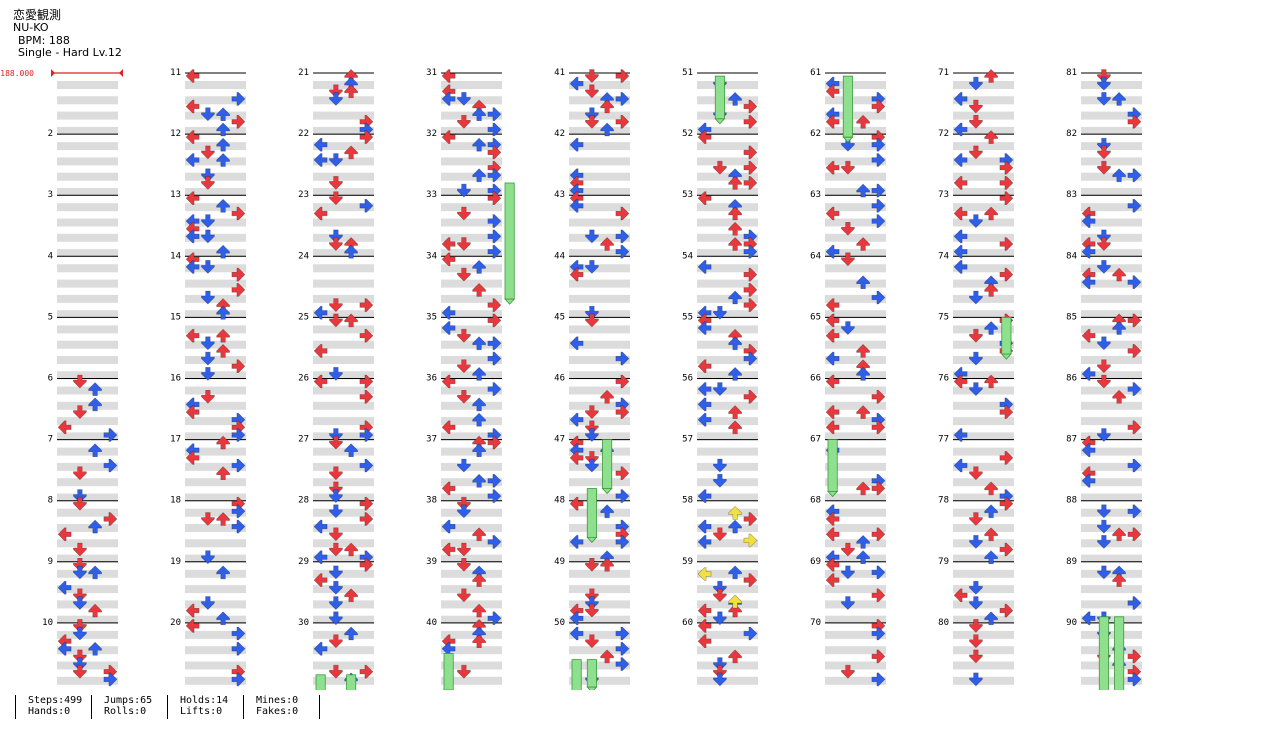 This screenshot has width=1280, height=730. I want to click on measure-number: 79, so click(943, 562).